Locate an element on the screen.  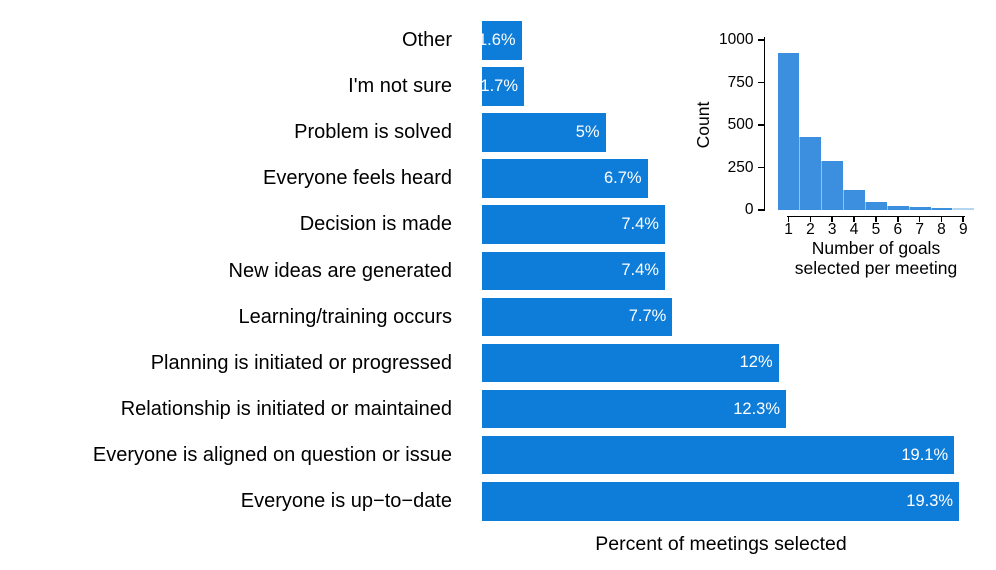
bar-i-m-not-sure: 1.7% is located at coordinates (502, 86).